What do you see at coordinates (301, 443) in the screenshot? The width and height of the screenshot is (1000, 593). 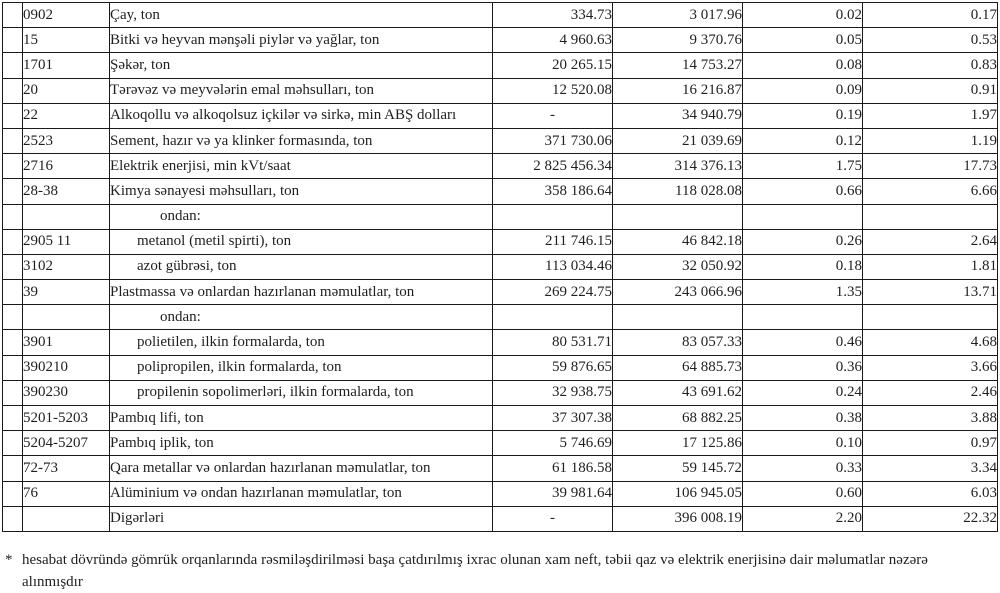 I see `cell-description: Pambıq iplik, ton` at bounding box center [301, 443].